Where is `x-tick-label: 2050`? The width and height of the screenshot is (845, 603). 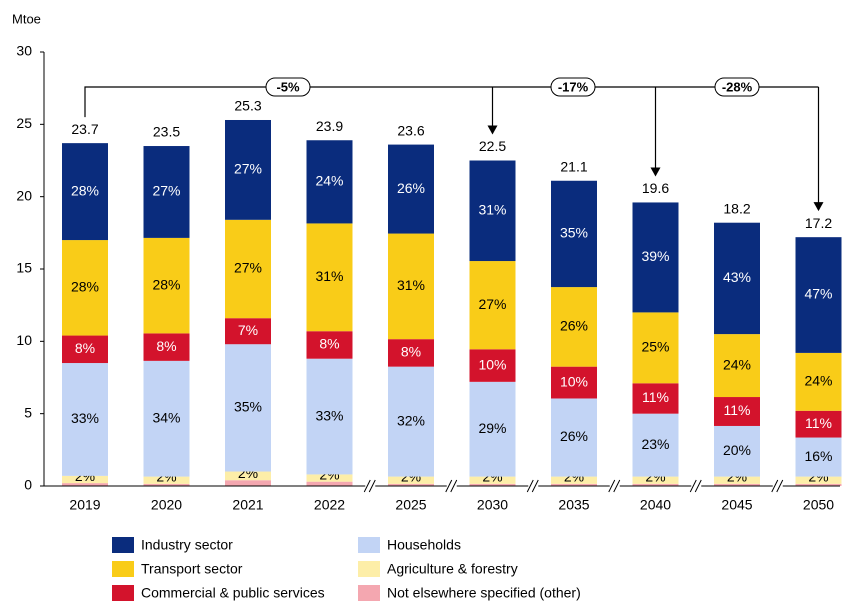 x-tick-label: 2050 is located at coordinates (818, 505).